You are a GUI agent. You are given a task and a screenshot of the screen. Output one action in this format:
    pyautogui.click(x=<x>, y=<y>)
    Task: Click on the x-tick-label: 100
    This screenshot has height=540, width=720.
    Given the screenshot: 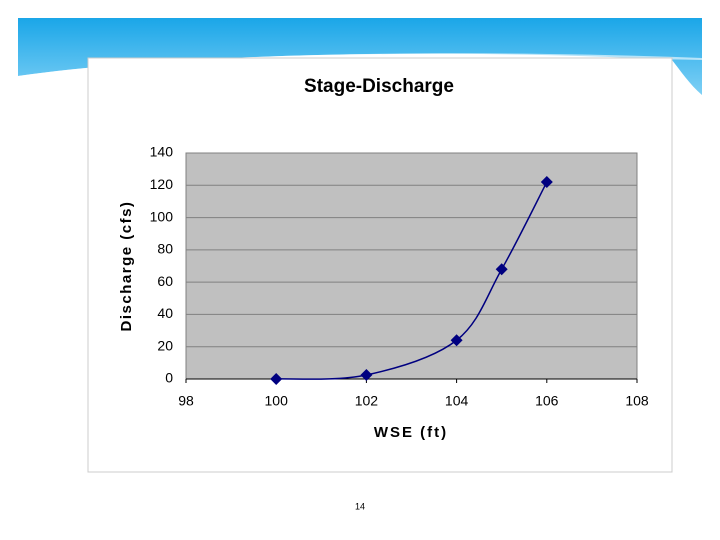 What is the action you would take?
    pyautogui.click(x=277, y=401)
    